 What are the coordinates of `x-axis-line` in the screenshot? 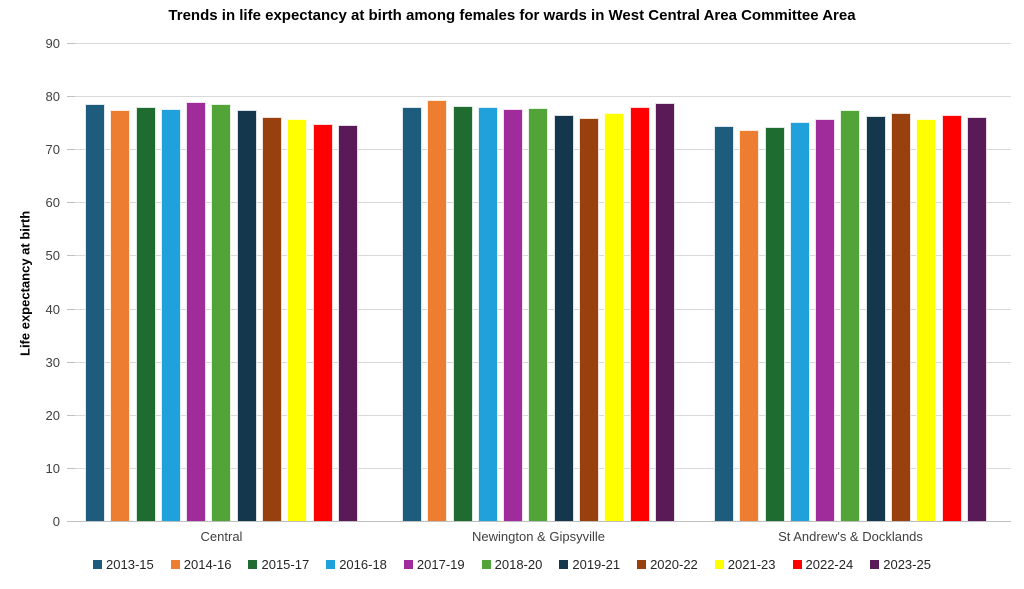 It's located at (543, 521).